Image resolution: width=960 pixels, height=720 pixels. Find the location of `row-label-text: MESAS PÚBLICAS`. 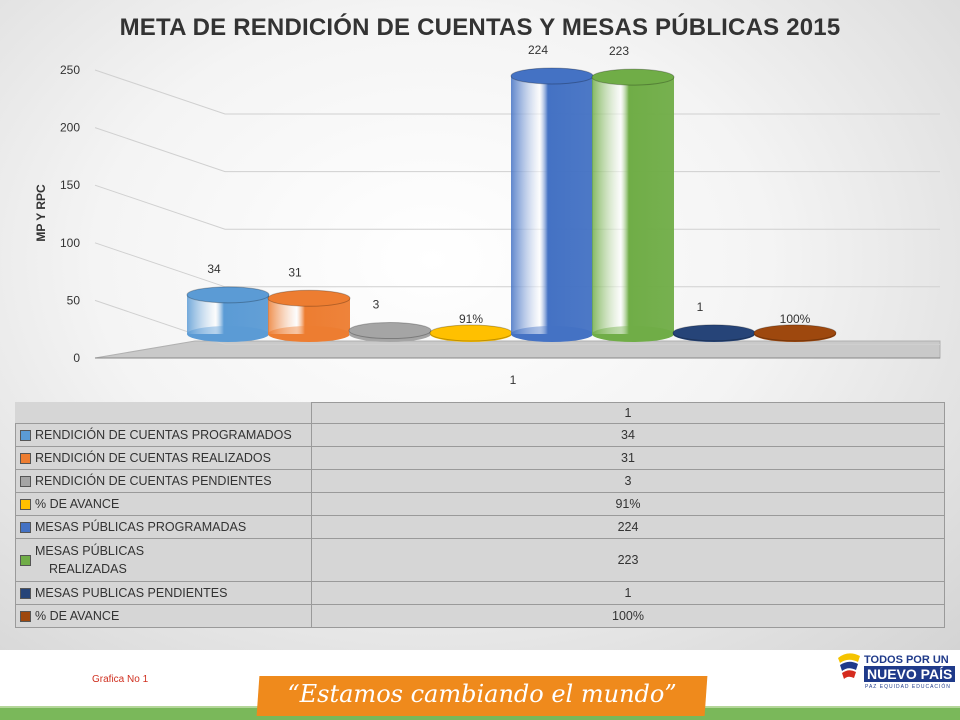

row-label-text: MESAS PÚBLICAS is located at coordinates (90, 551).